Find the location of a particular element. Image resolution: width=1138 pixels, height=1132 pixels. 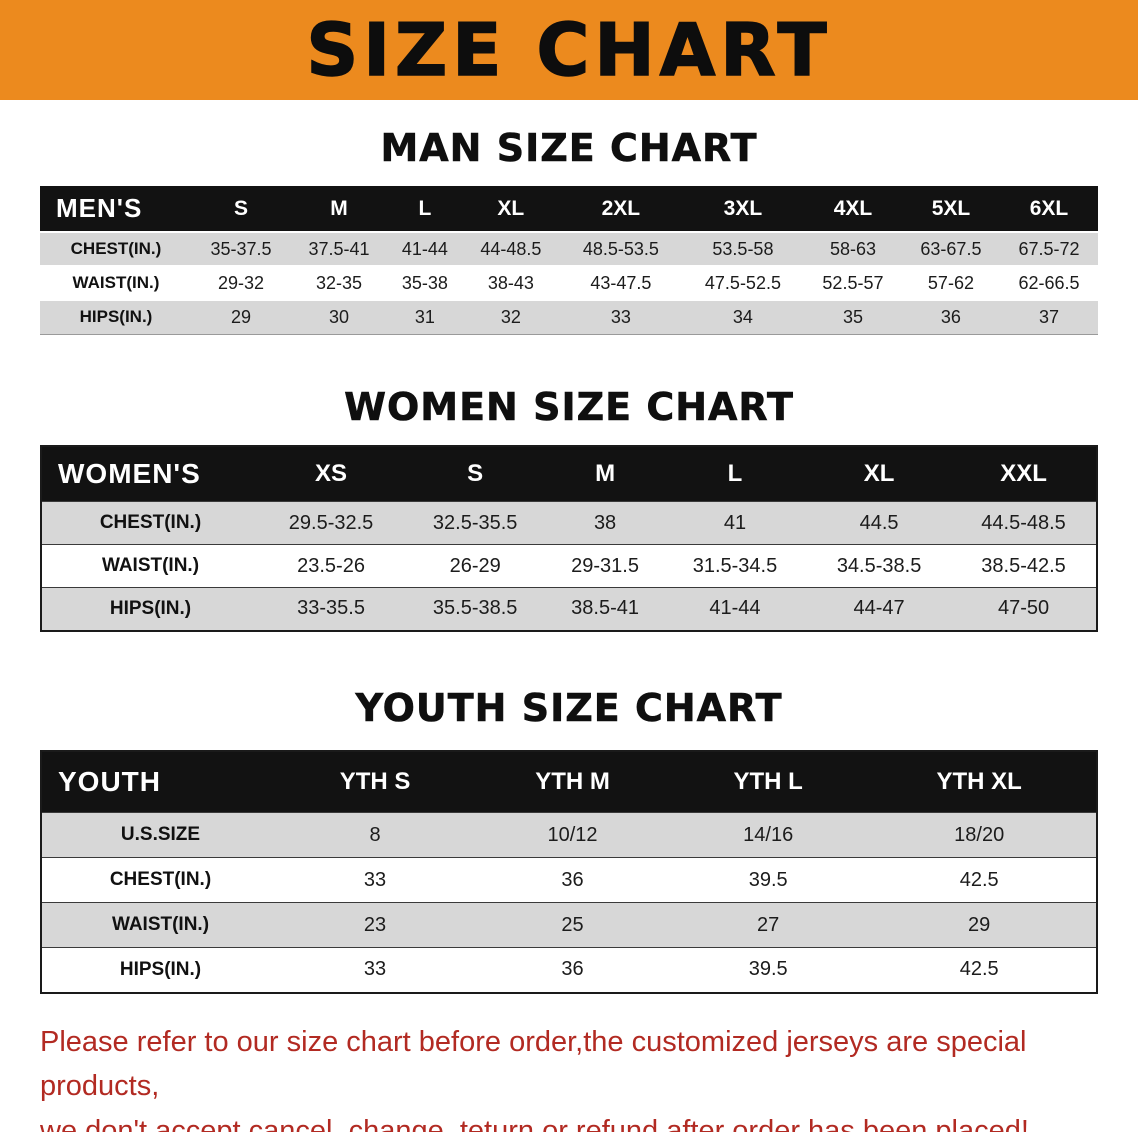

value-cell: 47.5-52.5 is located at coordinates (742, 282).